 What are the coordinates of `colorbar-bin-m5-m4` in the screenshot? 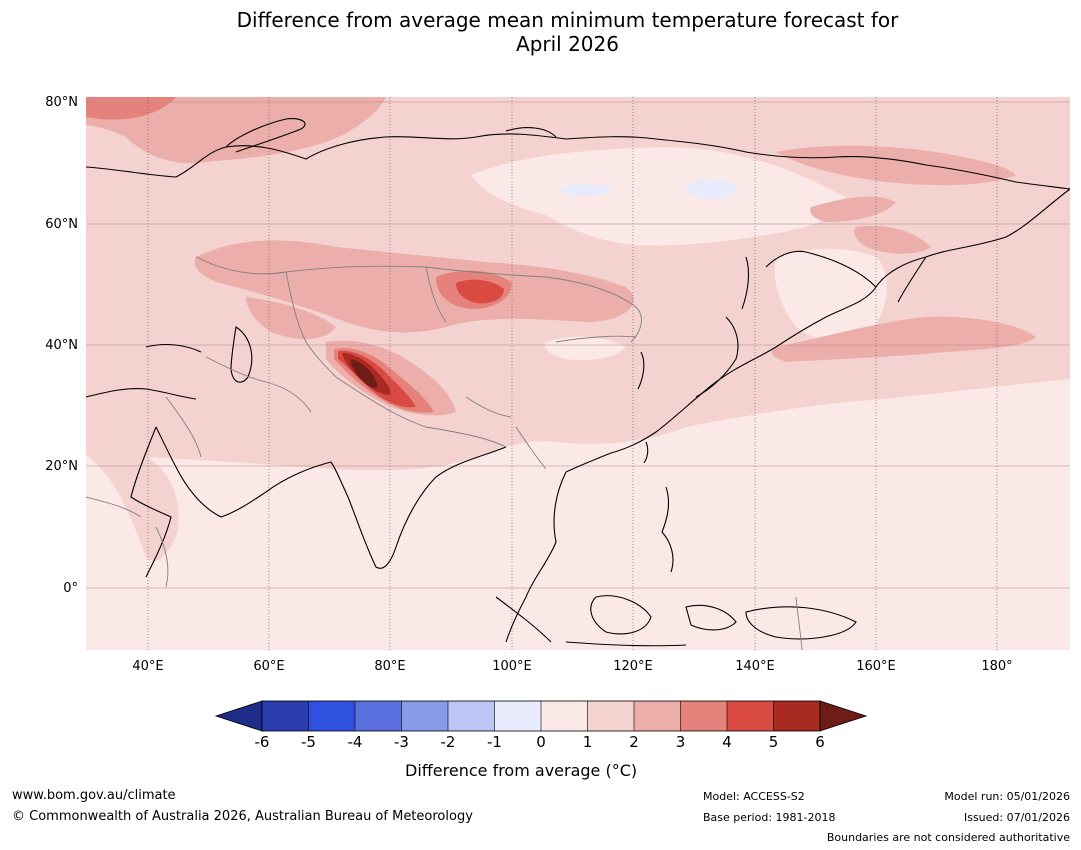 It's located at (331, 716).